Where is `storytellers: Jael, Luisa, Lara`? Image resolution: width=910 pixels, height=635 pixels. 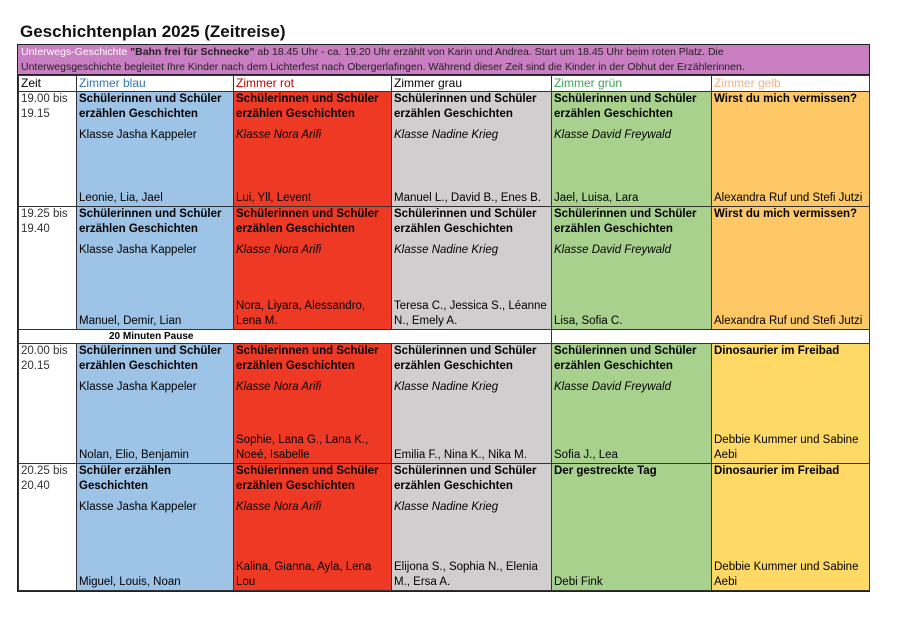 storytellers: Jael, Luisa, Lara is located at coordinates (596, 198).